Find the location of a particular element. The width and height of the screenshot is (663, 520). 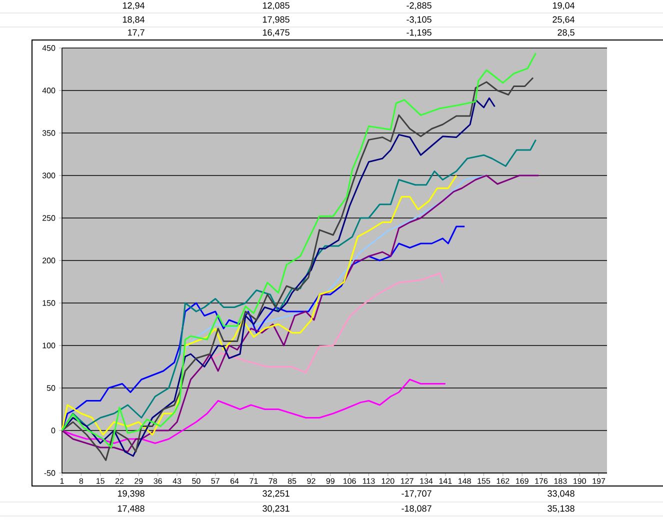

x-tick-label: 176 is located at coordinates (541, 481).